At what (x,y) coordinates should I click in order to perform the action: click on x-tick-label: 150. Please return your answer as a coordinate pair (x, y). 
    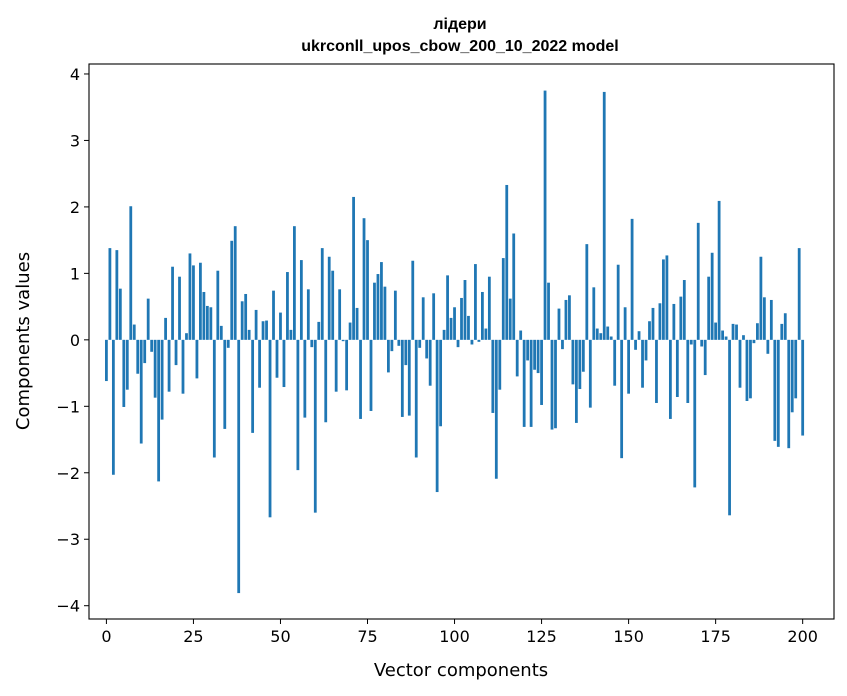
    Looking at the image, I should click on (628, 636).